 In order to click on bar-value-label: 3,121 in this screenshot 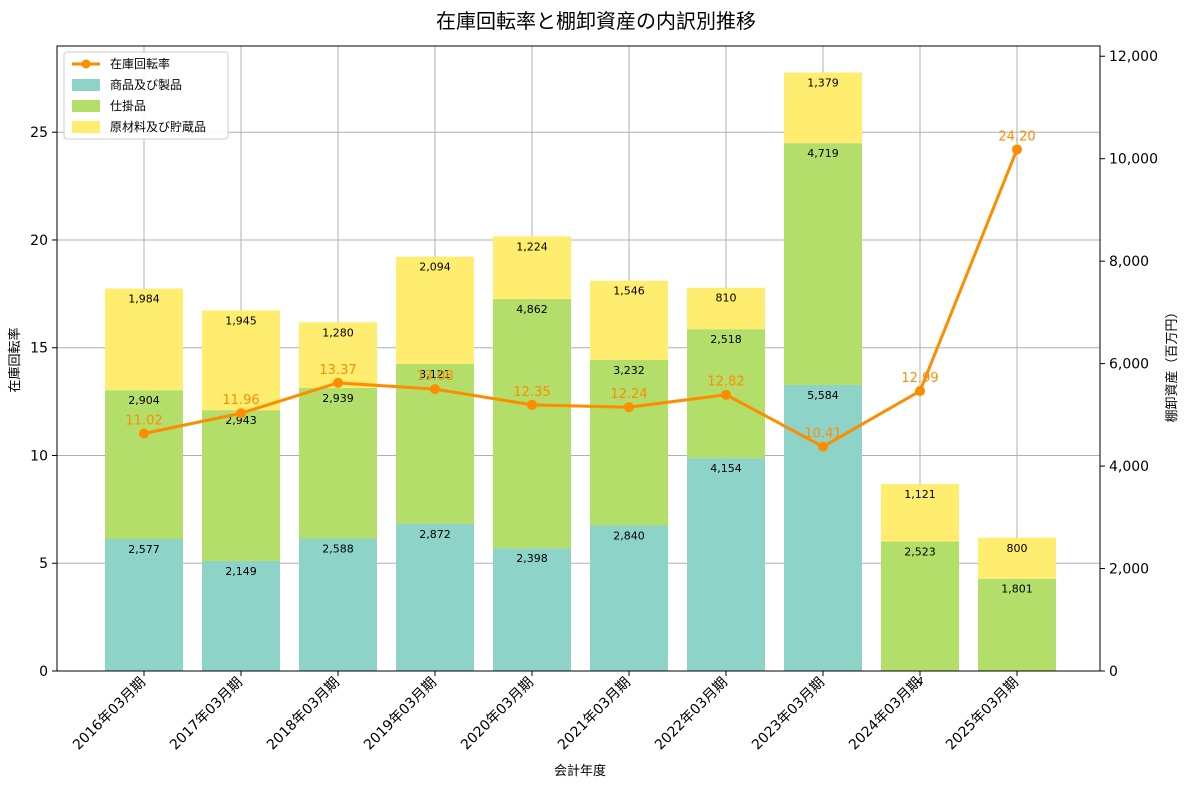, I will do `click(435, 374)`.